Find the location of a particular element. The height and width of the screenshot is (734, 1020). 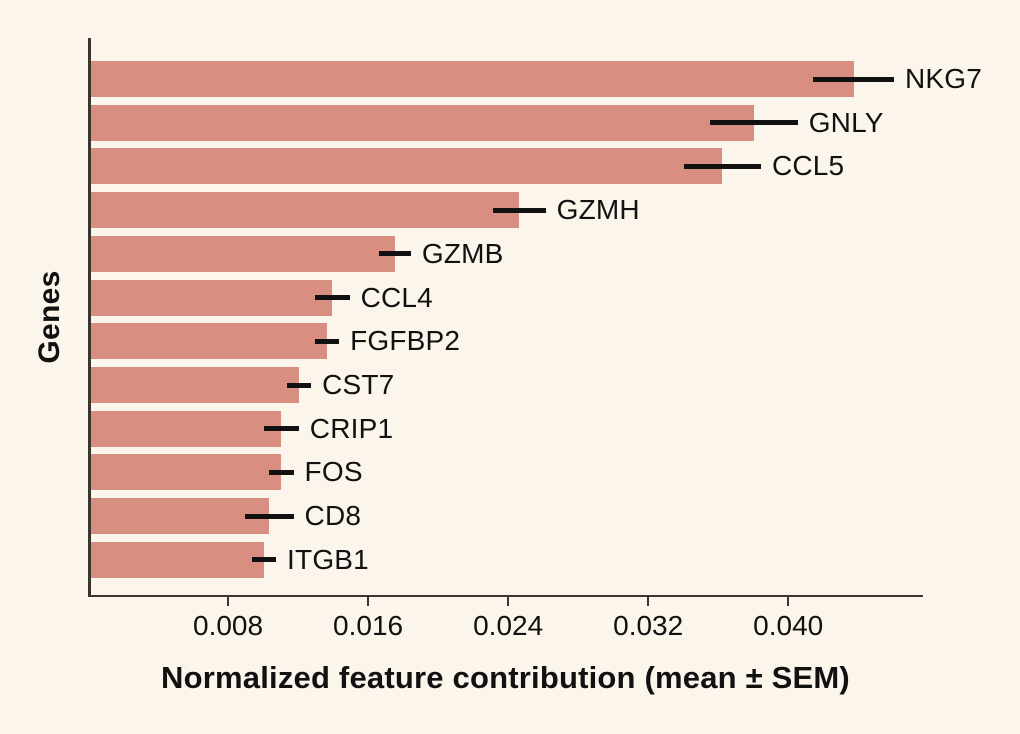

bar-itgb1 is located at coordinates (177, 559).